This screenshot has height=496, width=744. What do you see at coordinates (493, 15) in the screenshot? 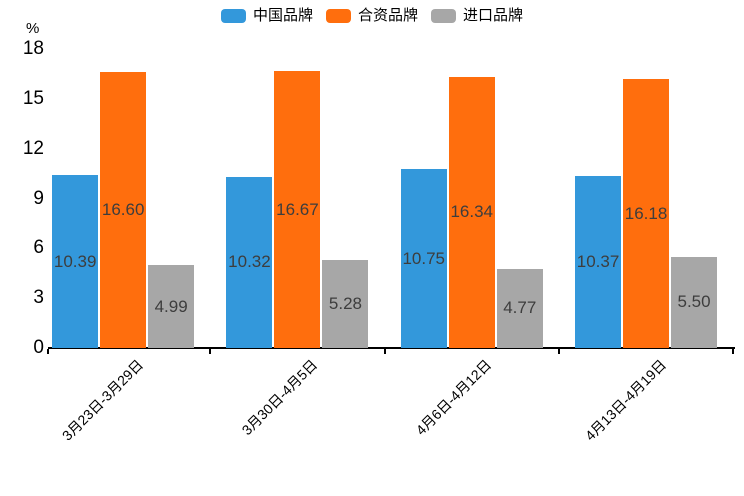
I see `legend-label: 进口品牌` at bounding box center [493, 15].